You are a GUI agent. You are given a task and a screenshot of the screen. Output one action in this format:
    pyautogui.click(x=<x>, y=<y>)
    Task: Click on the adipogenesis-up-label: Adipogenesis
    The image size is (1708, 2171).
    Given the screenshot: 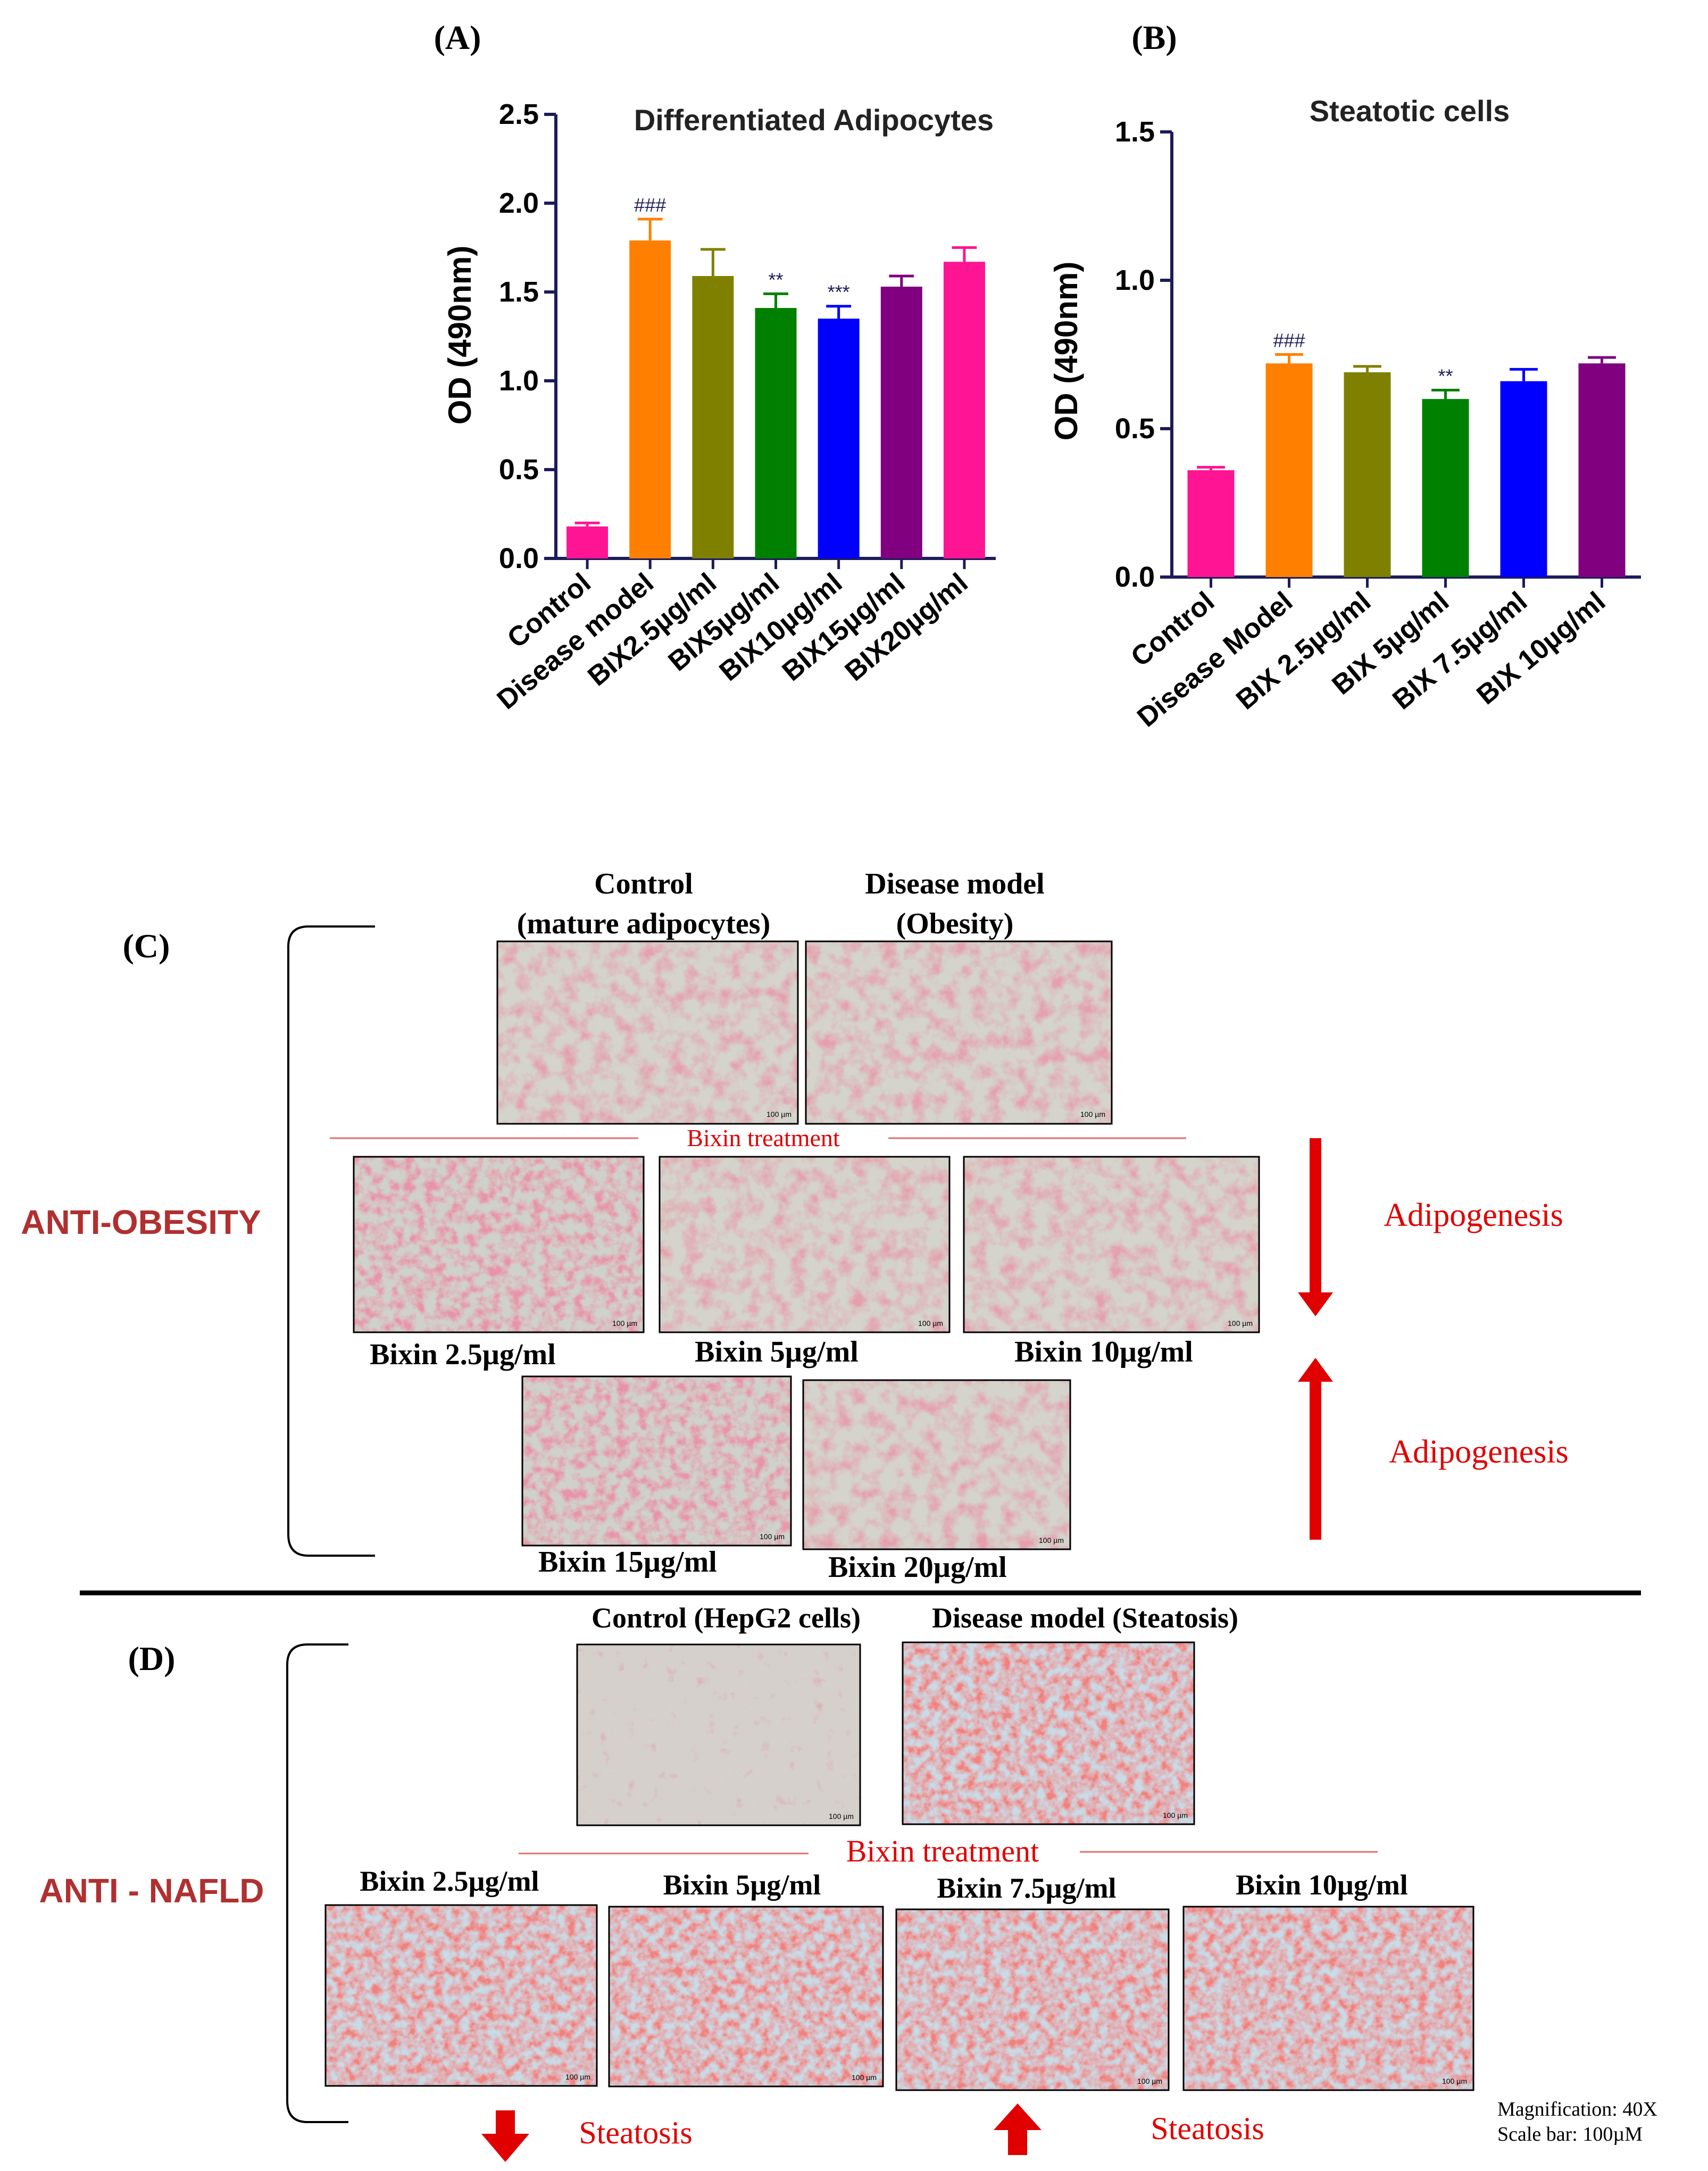 What is the action you would take?
    pyautogui.click(x=1479, y=1452)
    